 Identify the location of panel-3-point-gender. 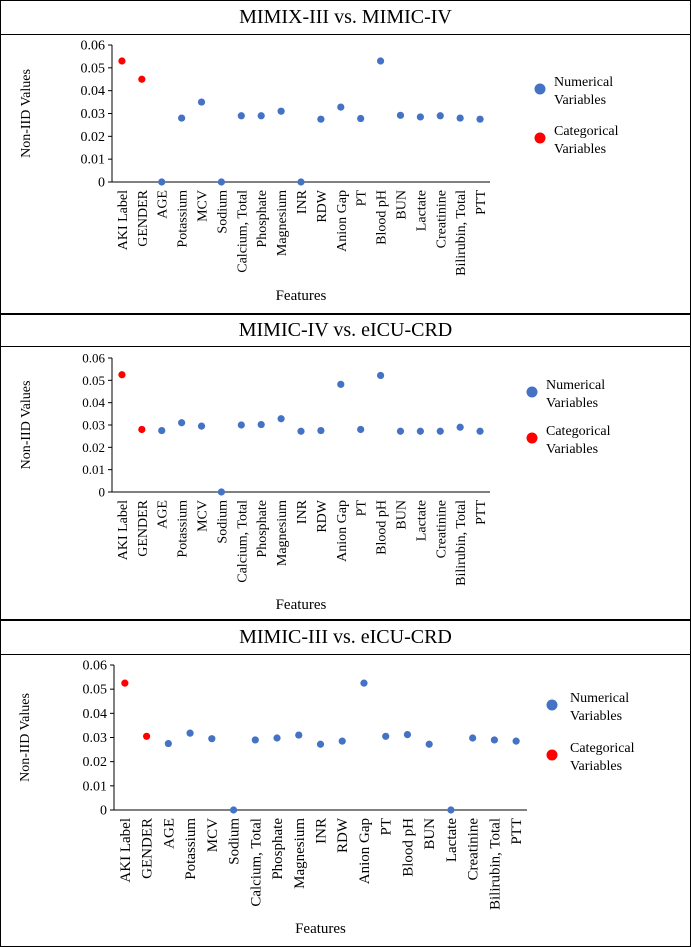
(147, 736).